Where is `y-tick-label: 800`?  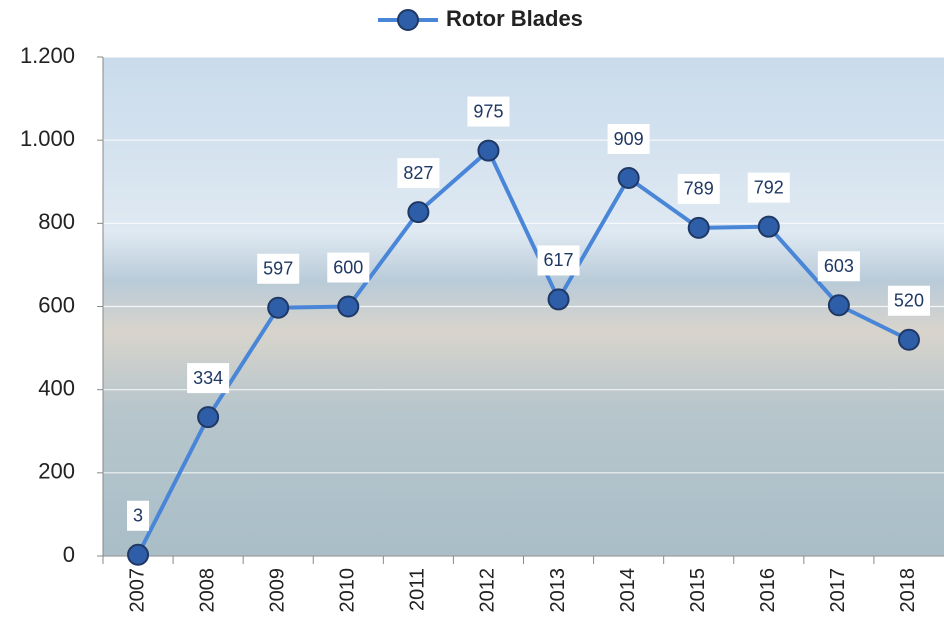
y-tick-label: 800 is located at coordinates (56, 221).